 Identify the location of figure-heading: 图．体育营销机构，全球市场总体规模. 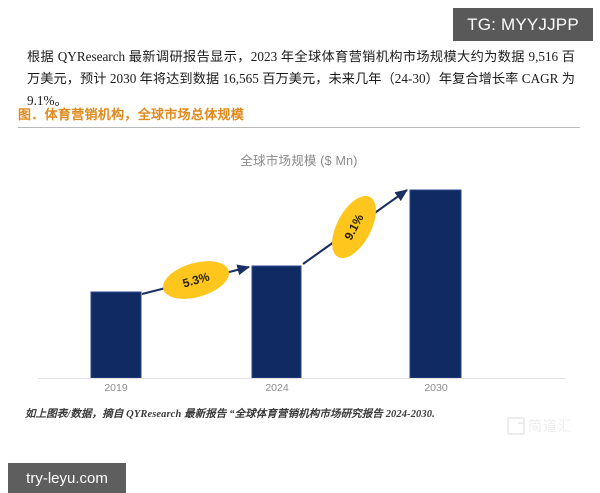
(131, 114).